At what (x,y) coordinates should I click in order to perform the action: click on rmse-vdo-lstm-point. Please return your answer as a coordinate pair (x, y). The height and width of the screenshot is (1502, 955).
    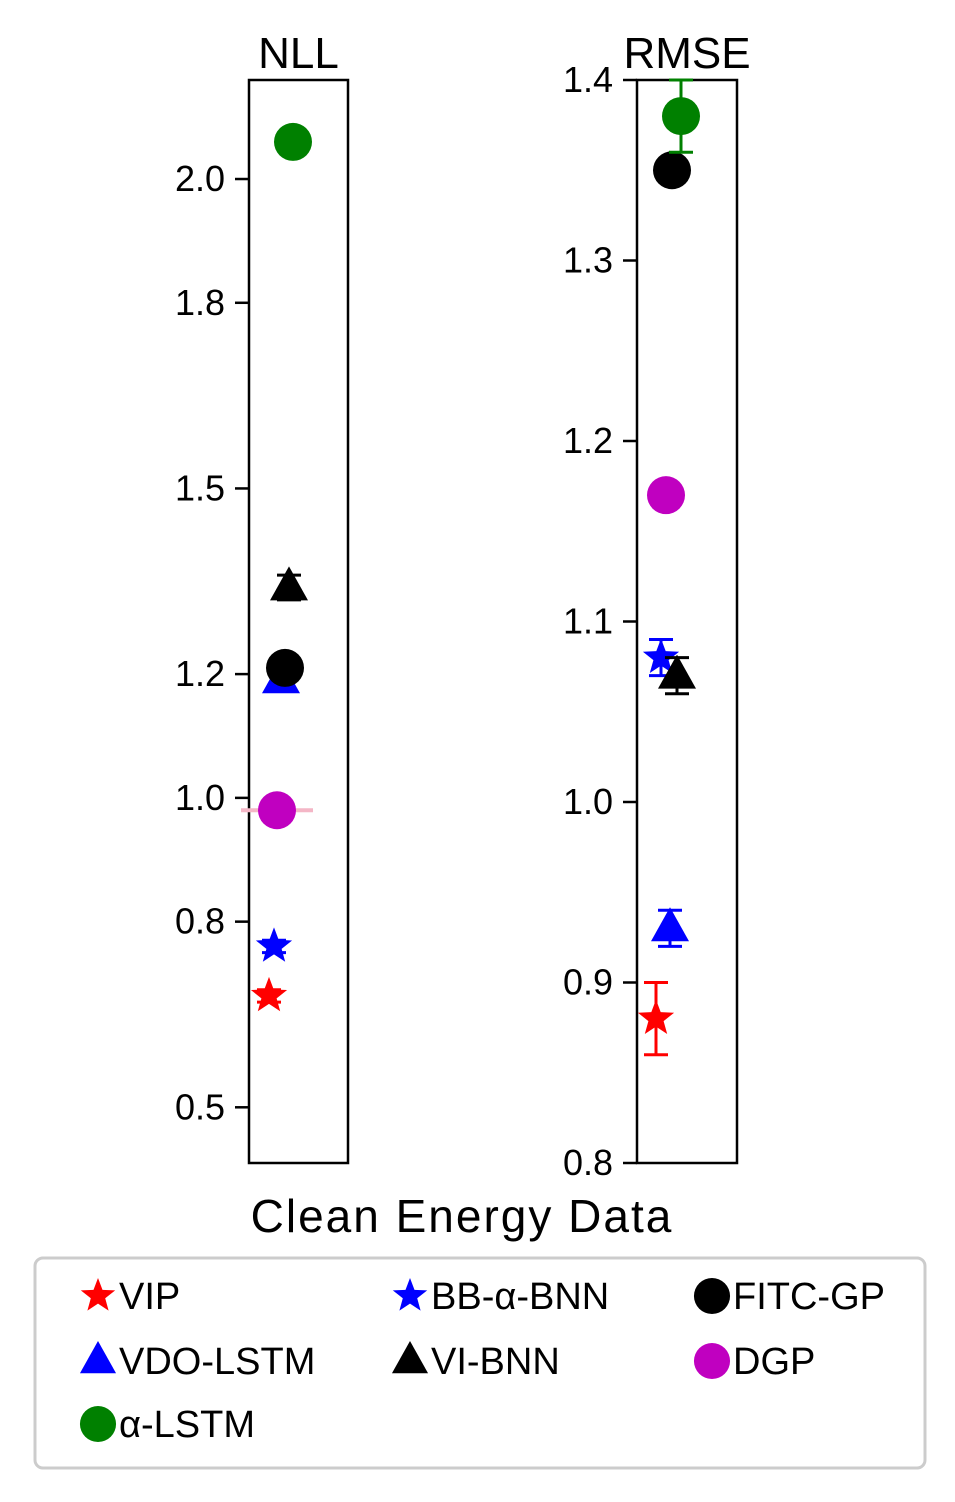
    Looking at the image, I should click on (670, 924).